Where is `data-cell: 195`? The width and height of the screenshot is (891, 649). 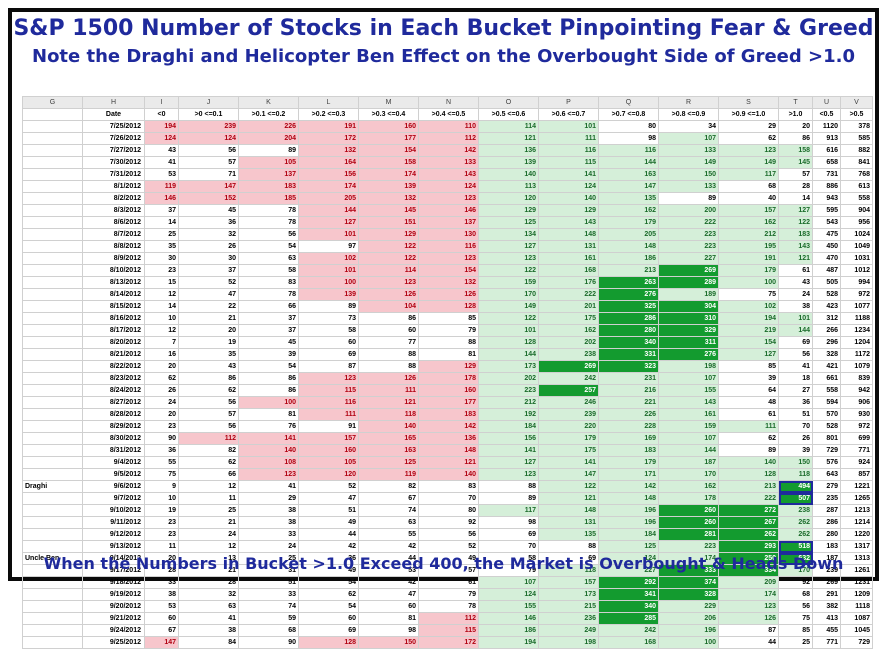 data-cell: 195 is located at coordinates (748, 246).